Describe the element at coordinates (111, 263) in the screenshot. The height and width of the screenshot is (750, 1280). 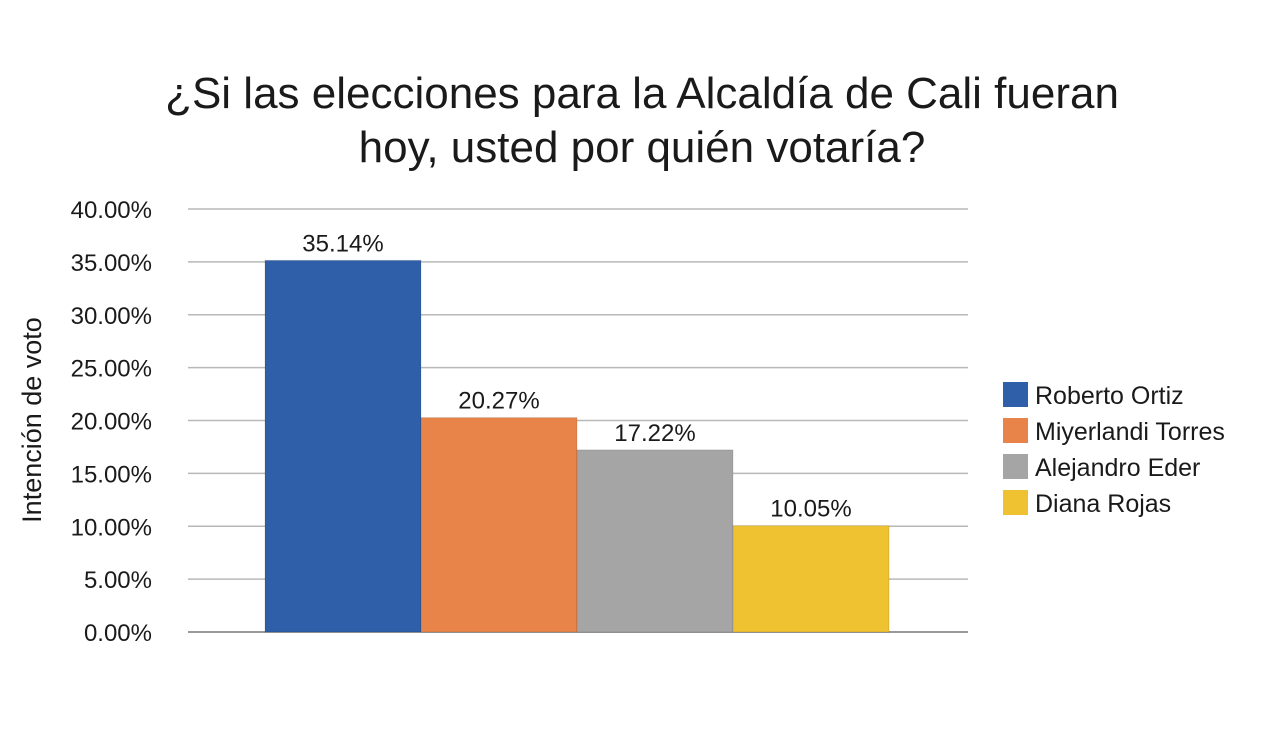
I see `y-tick-label: 35.00%` at that location.